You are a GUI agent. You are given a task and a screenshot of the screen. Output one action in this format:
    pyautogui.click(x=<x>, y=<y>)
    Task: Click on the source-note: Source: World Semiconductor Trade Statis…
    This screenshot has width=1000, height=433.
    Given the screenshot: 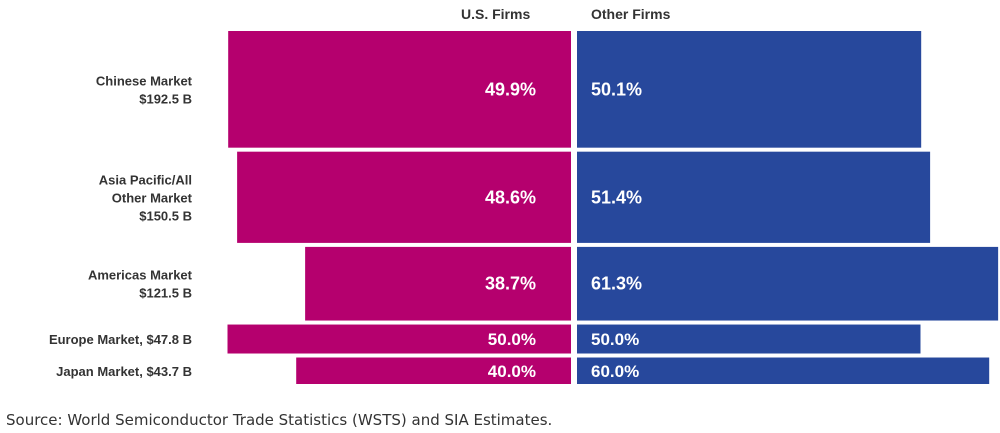 What is the action you would take?
    pyautogui.click(x=279, y=420)
    